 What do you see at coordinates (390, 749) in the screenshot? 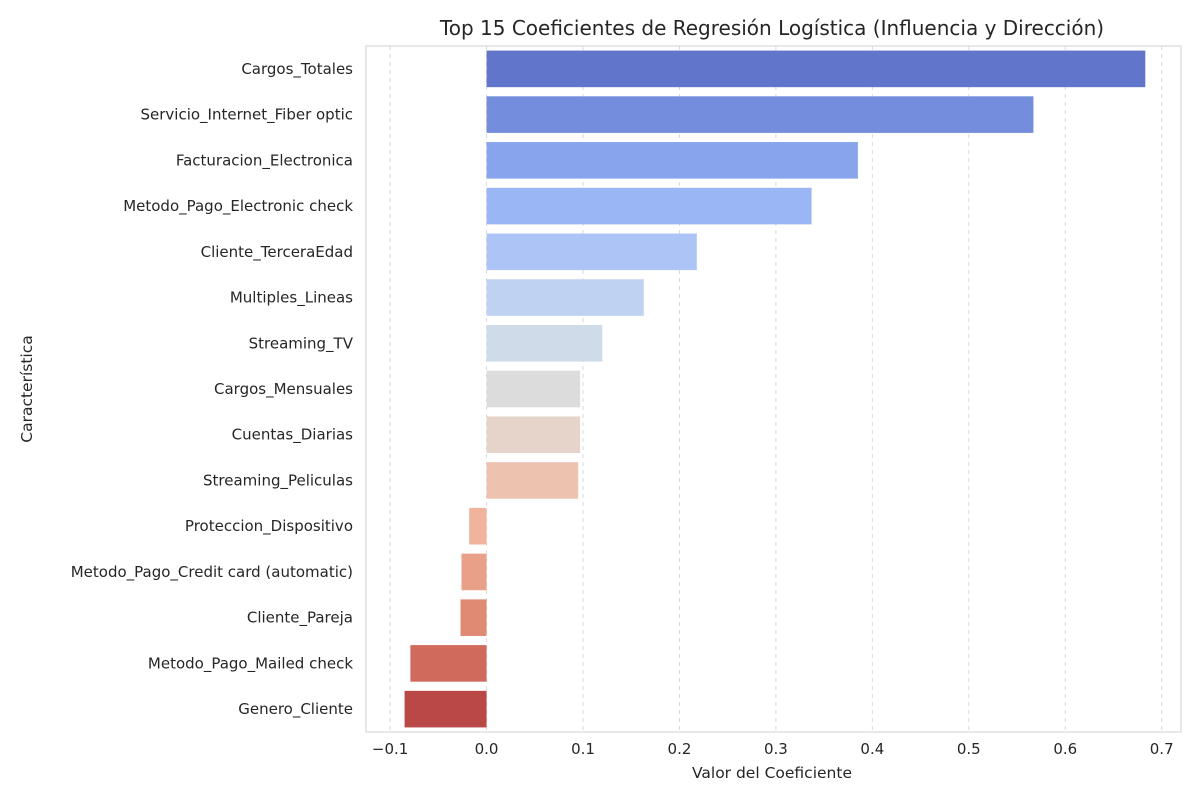
I see `x-tick-label: −0.1` at bounding box center [390, 749].